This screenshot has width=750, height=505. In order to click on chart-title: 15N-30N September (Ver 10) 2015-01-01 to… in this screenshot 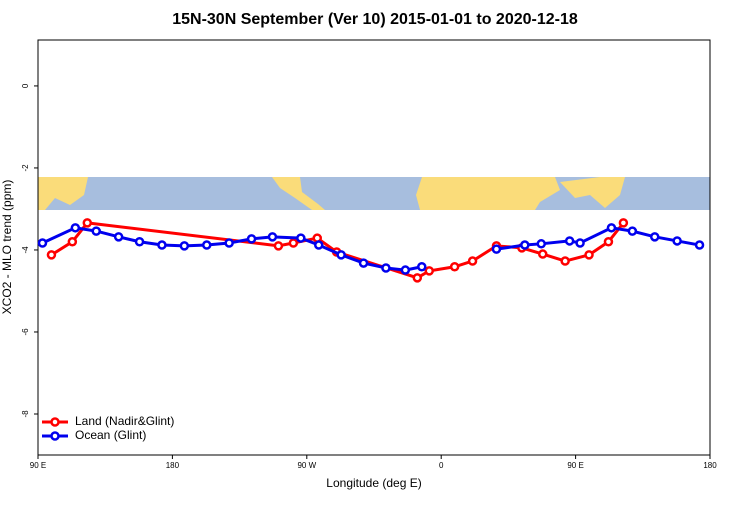, I will do `click(375, 19)`.